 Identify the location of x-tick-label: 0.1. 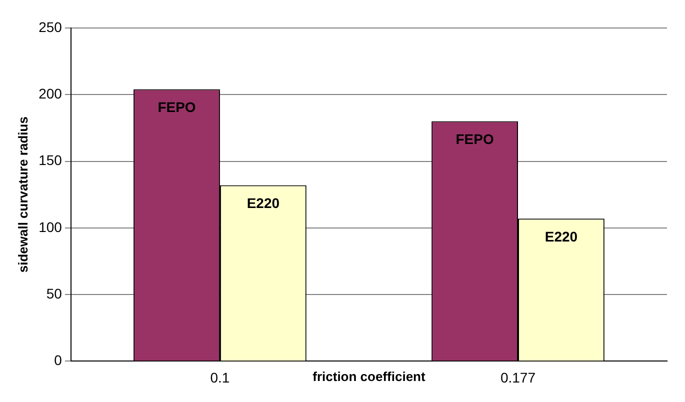
(220, 377).